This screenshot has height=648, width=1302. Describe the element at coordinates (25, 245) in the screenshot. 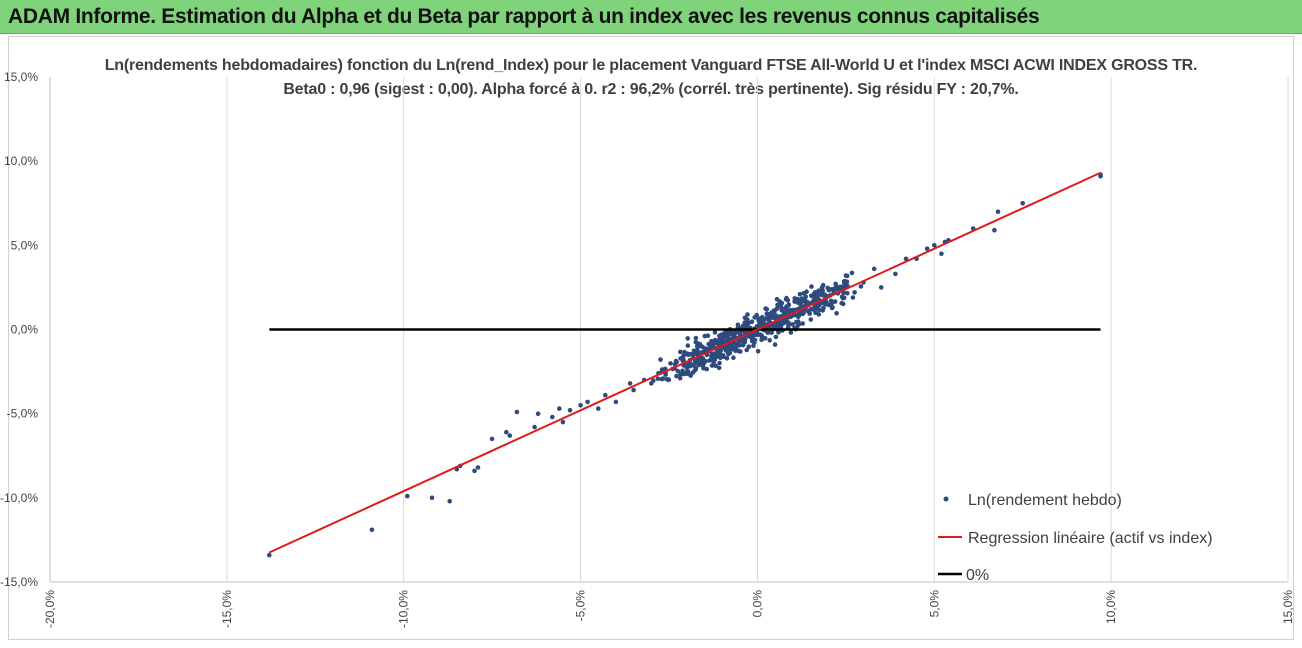

I see `y-tick-label: 5,0%` at that location.